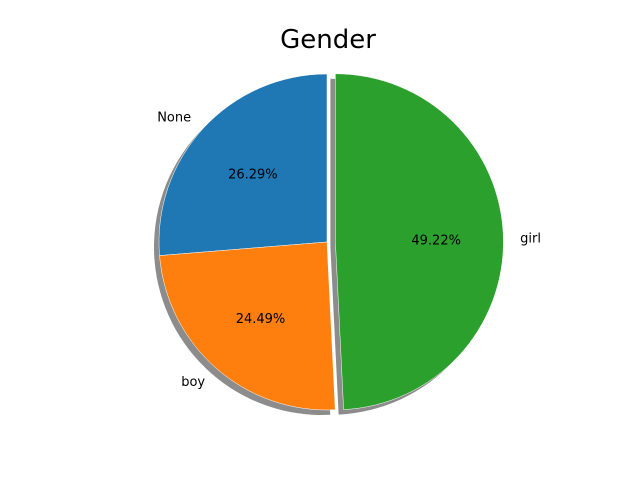 This screenshot has width=640, height=480. I want to click on percent-label-girl: 49.22%, so click(436, 240).